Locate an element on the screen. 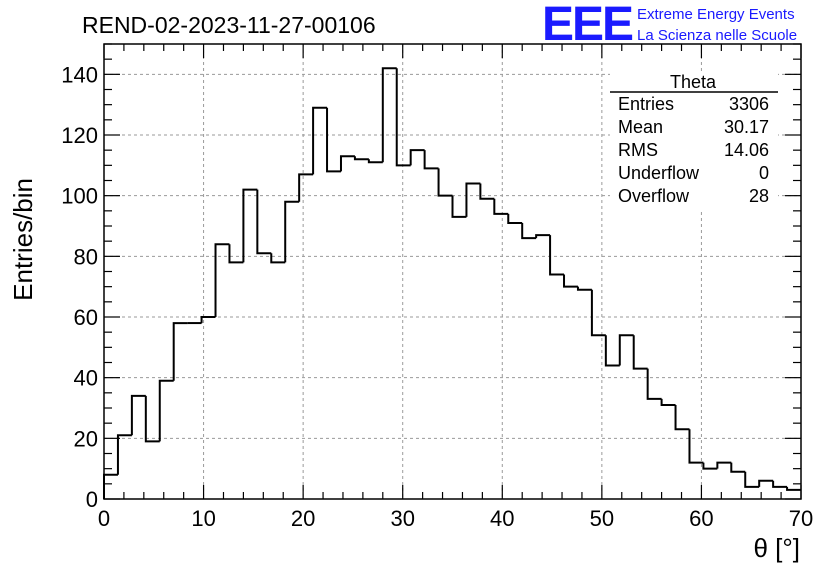 Image resolution: width=836 pixels, height=572 pixels. logo-line-1: Extreme Energy Events is located at coordinates (716, 14).